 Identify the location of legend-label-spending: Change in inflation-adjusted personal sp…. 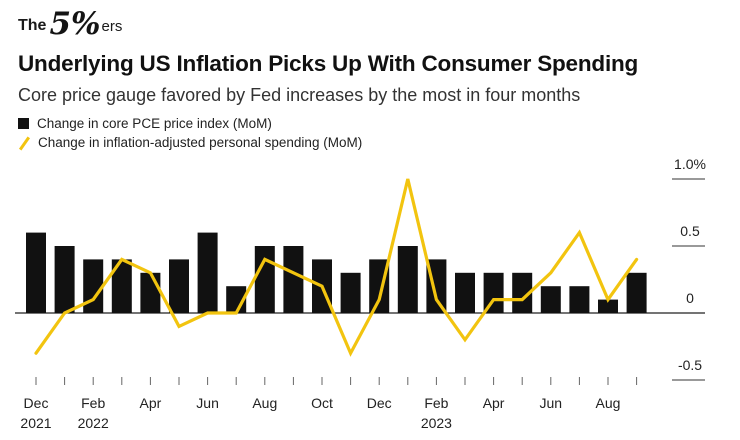
(200, 142).